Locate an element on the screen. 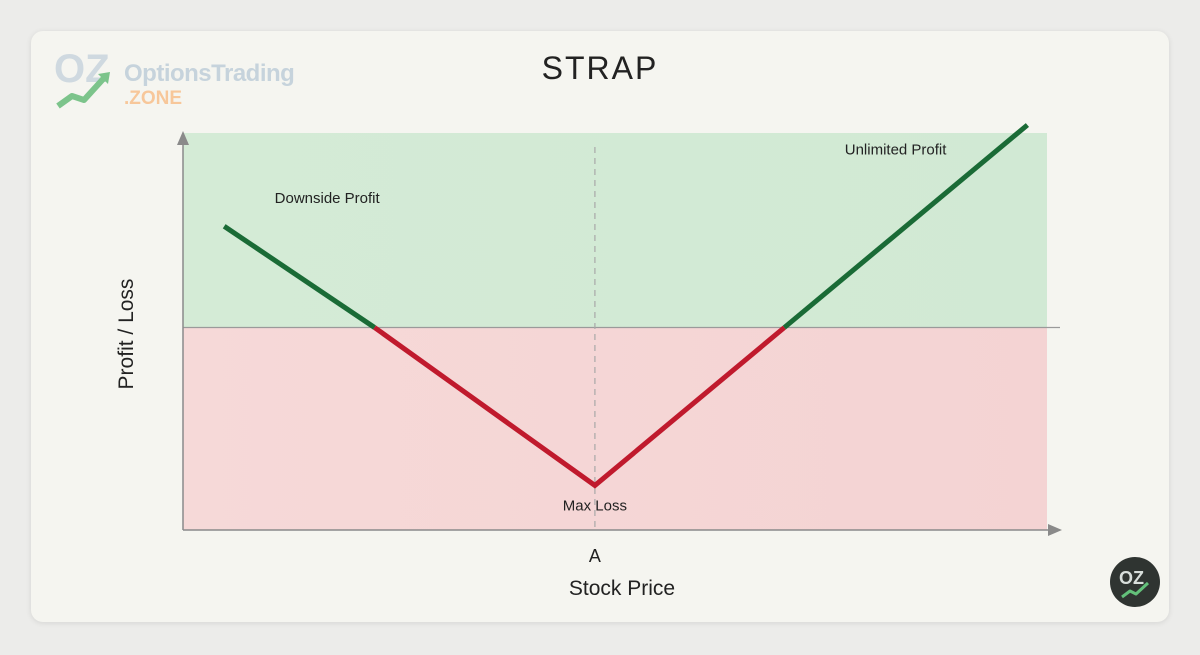 Image resolution: width=1200 pixels, height=655 pixels. brand-badge: OZ is located at coordinates (1135, 582).